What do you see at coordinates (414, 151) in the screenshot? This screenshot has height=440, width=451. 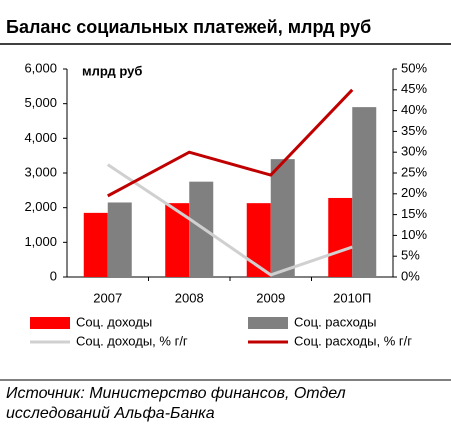 I see `y2-tick-label: 30%` at bounding box center [414, 151].